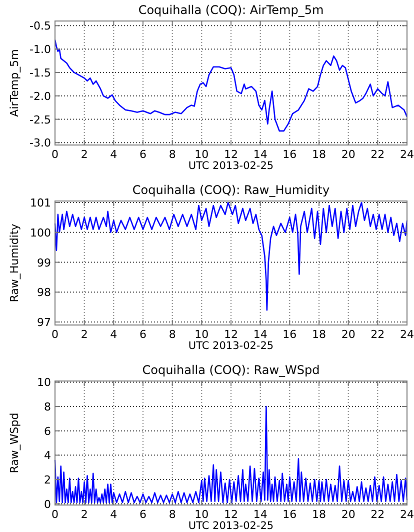 The image size is (414, 532). What do you see at coordinates (47, 504) in the screenshot?
I see `y-tick-label: 0` at bounding box center [47, 504].